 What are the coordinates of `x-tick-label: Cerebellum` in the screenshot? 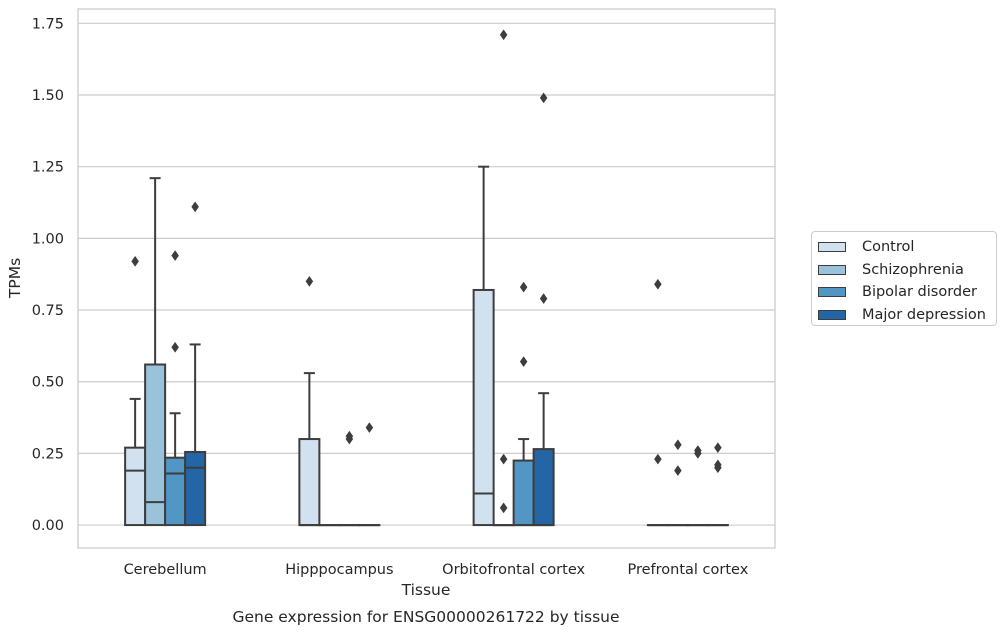 It's located at (165, 570).